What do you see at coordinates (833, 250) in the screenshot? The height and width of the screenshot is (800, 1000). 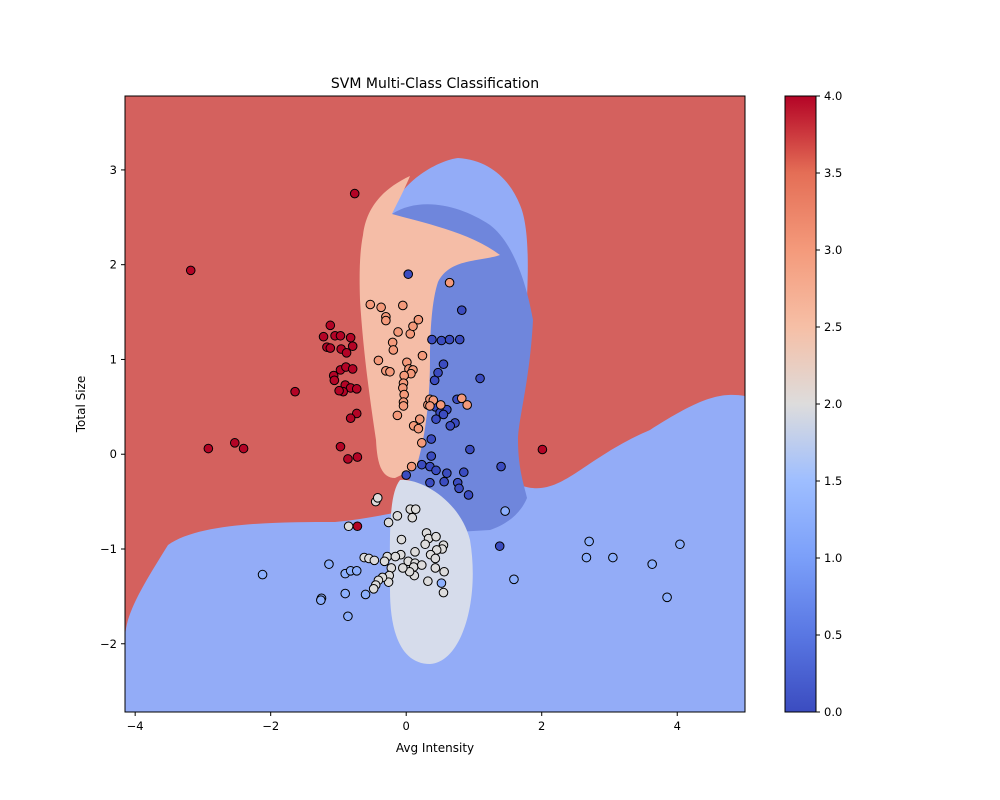 I see `colorbar-tick-label: 3.0` at bounding box center [833, 250].